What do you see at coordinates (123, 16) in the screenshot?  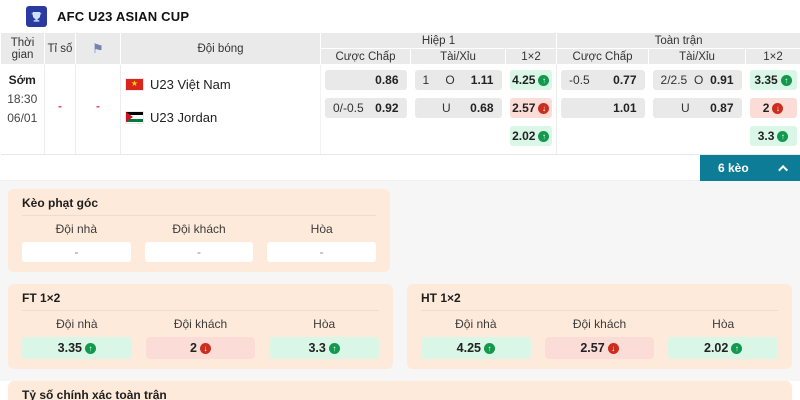 I see `page-title: AFC U23 ASIAN CUP` at bounding box center [123, 16].